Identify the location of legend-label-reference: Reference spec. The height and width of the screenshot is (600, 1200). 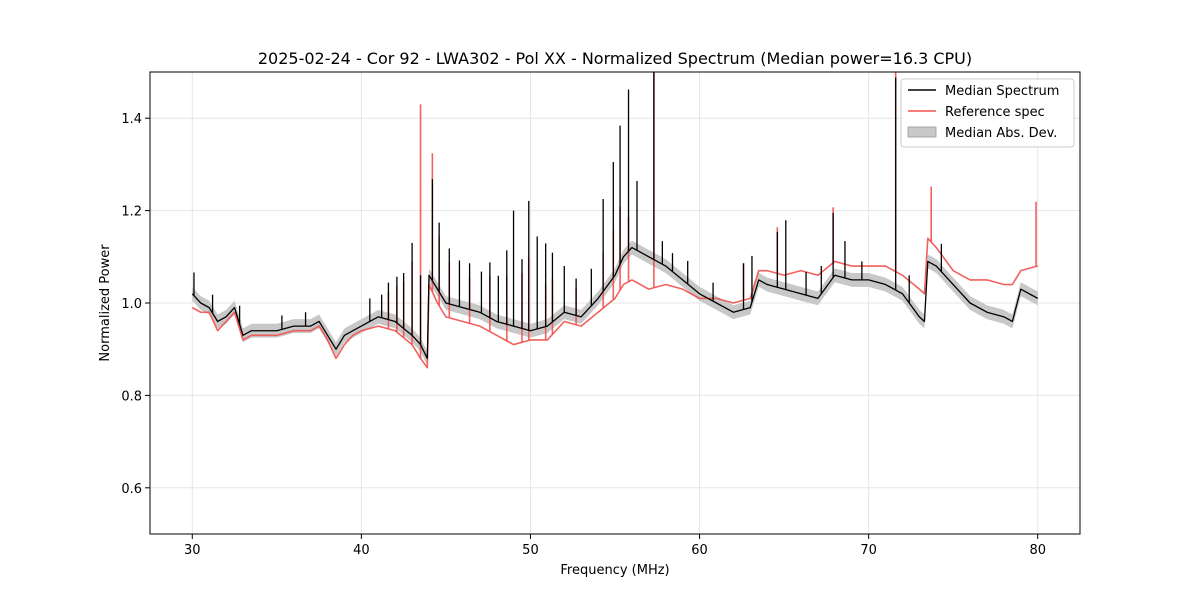
(995, 112).